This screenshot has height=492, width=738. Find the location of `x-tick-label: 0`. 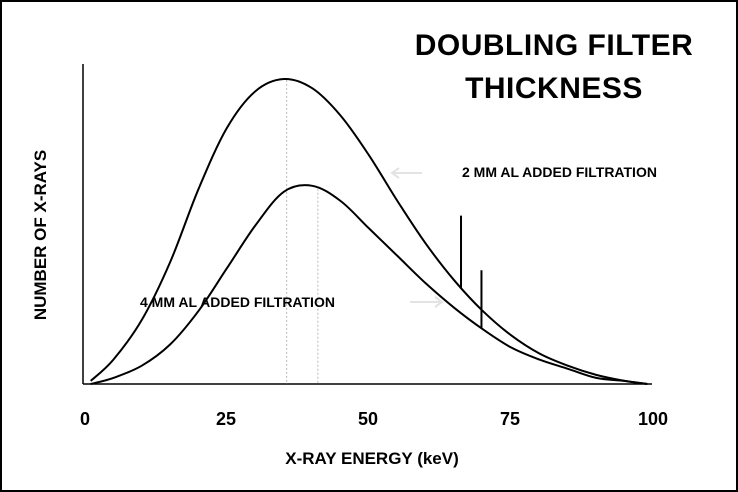

x-tick-label: 0 is located at coordinates (85, 419).